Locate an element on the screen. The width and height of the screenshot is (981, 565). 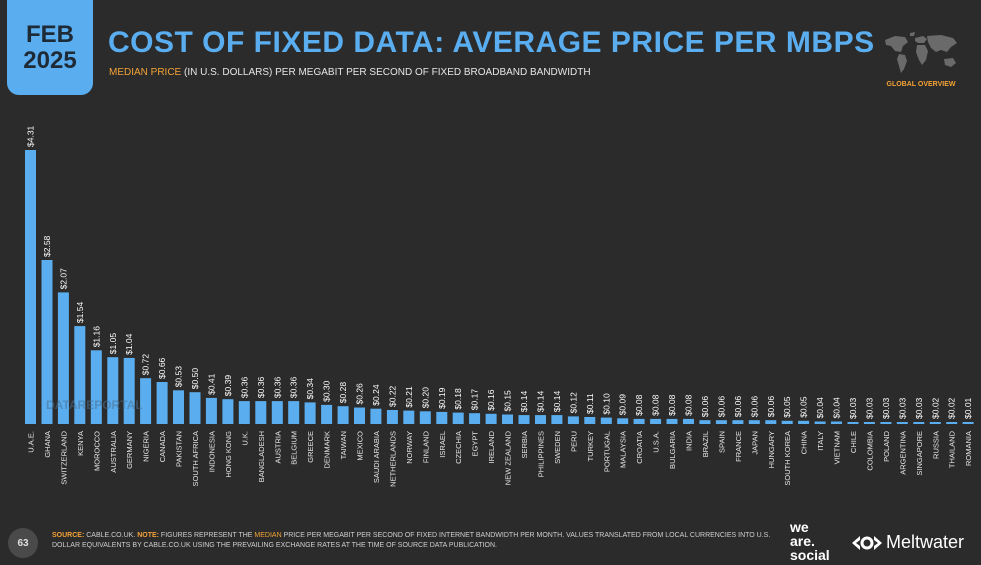
note-highlight: MEDIAN is located at coordinates (268, 535).